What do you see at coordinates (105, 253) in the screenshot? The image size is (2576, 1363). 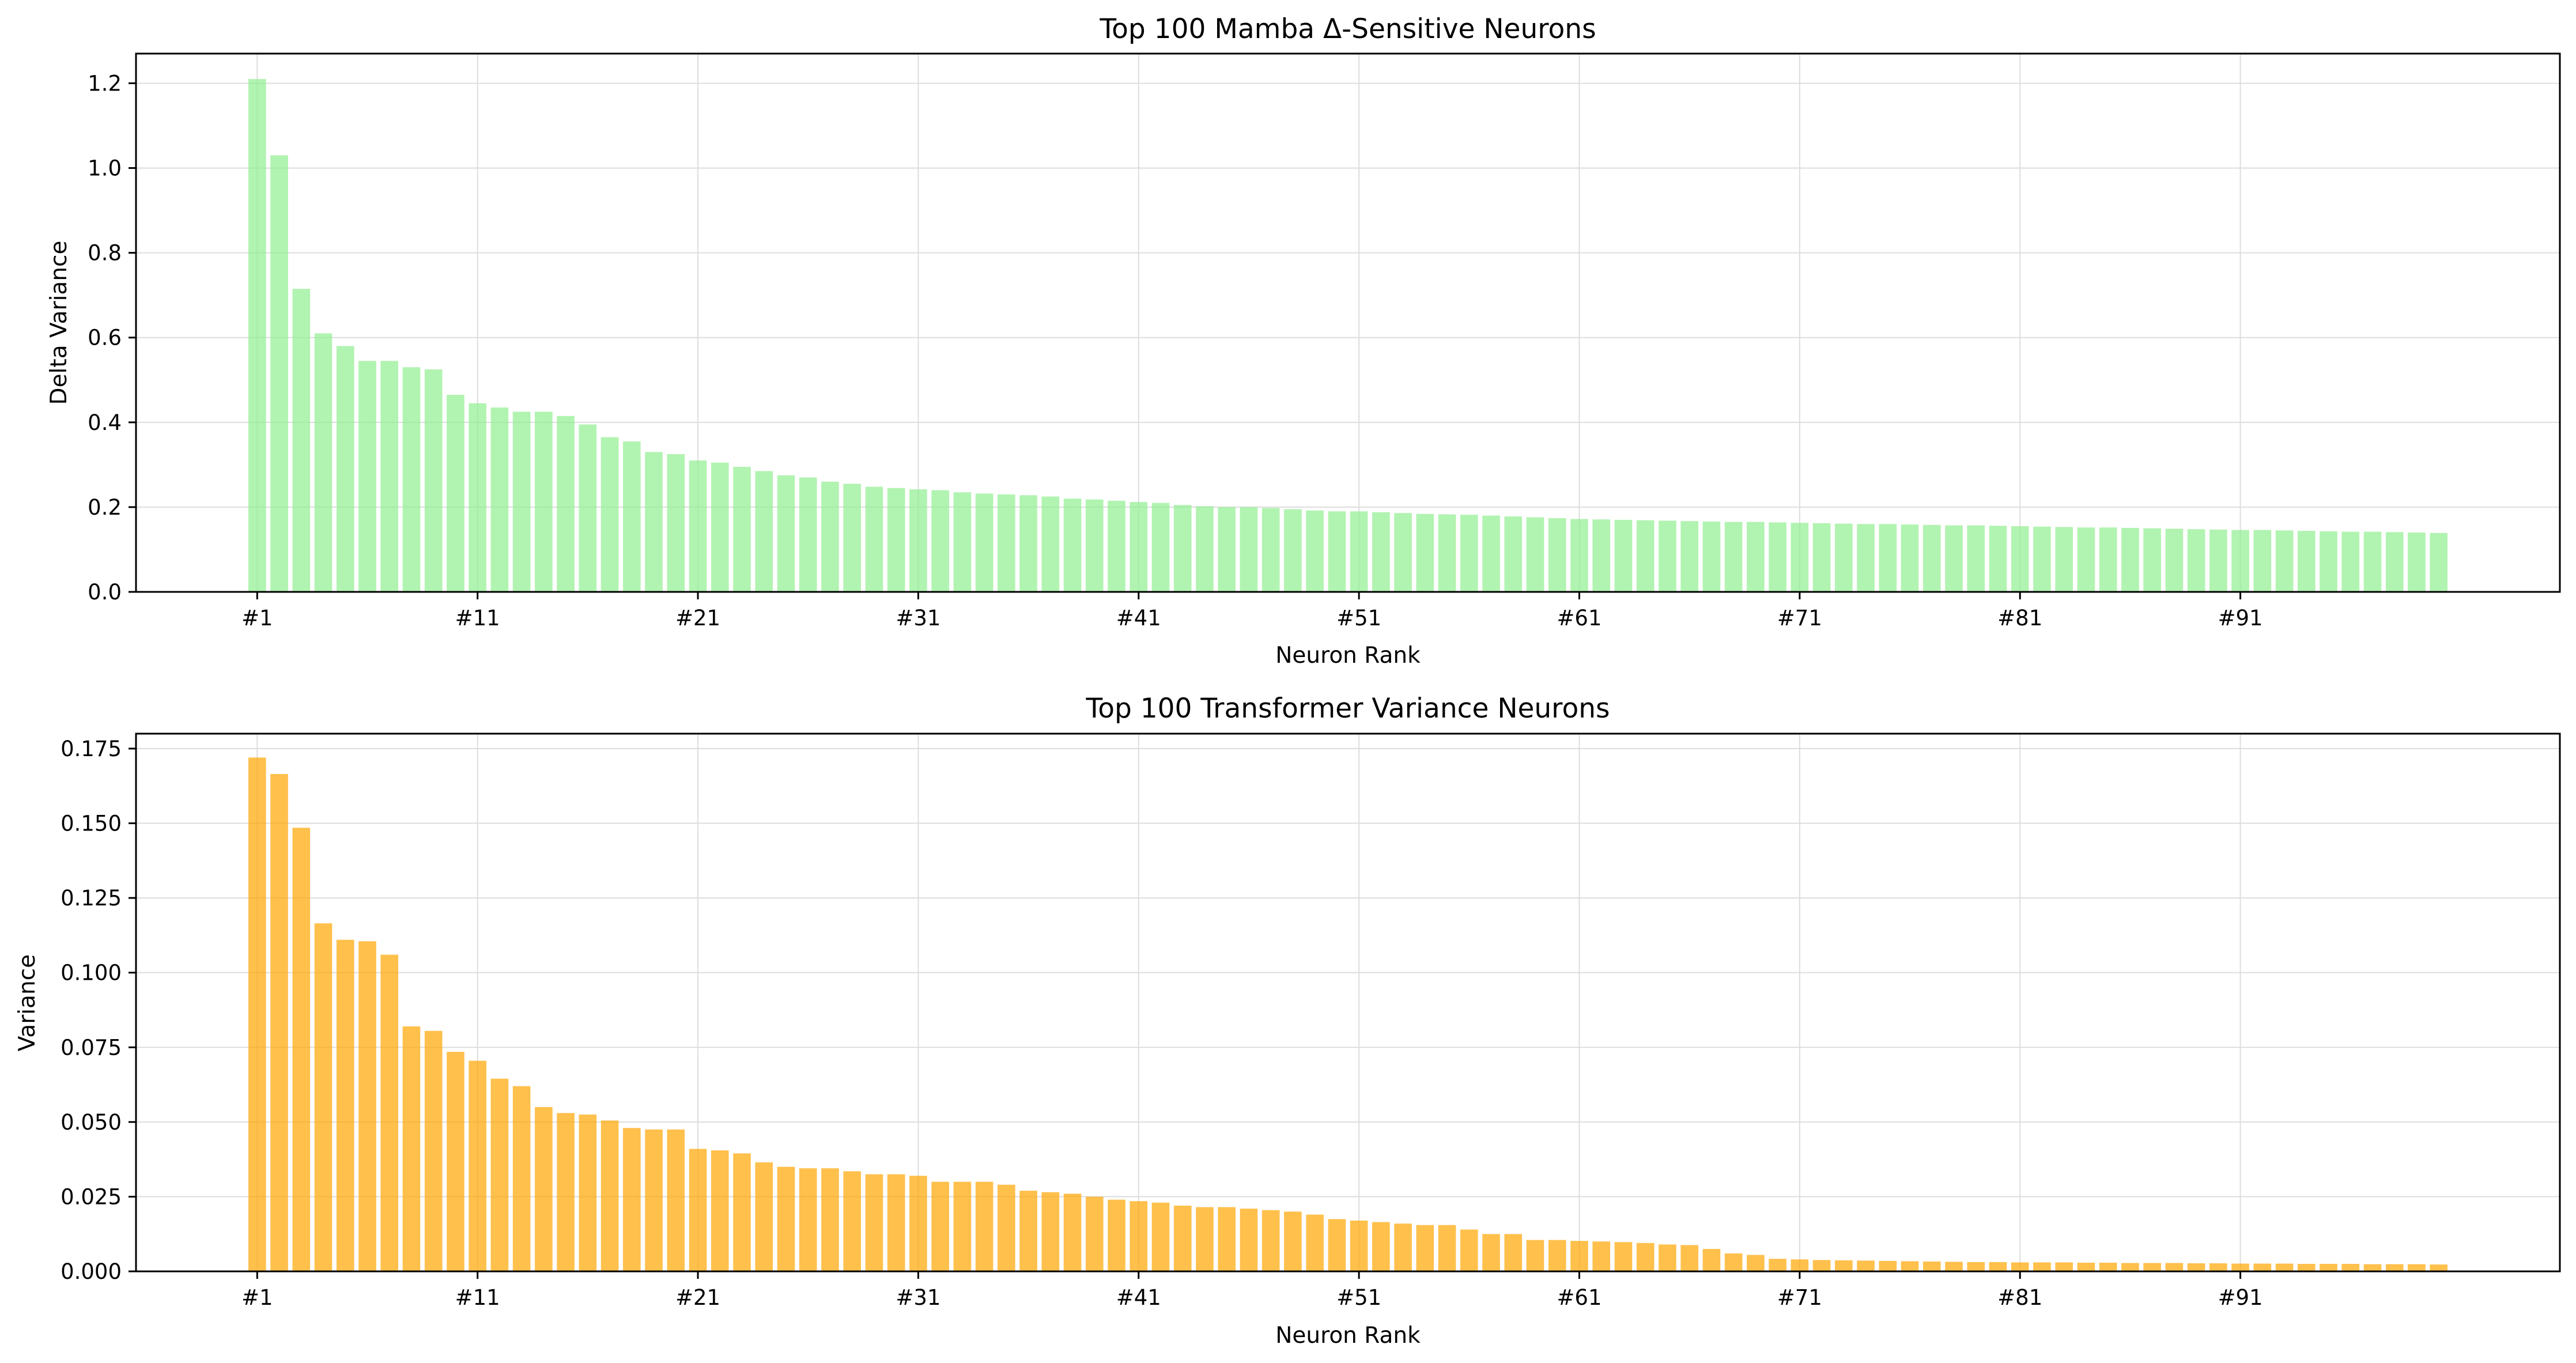 I see `y-tick-label: 0.8` at bounding box center [105, 253].